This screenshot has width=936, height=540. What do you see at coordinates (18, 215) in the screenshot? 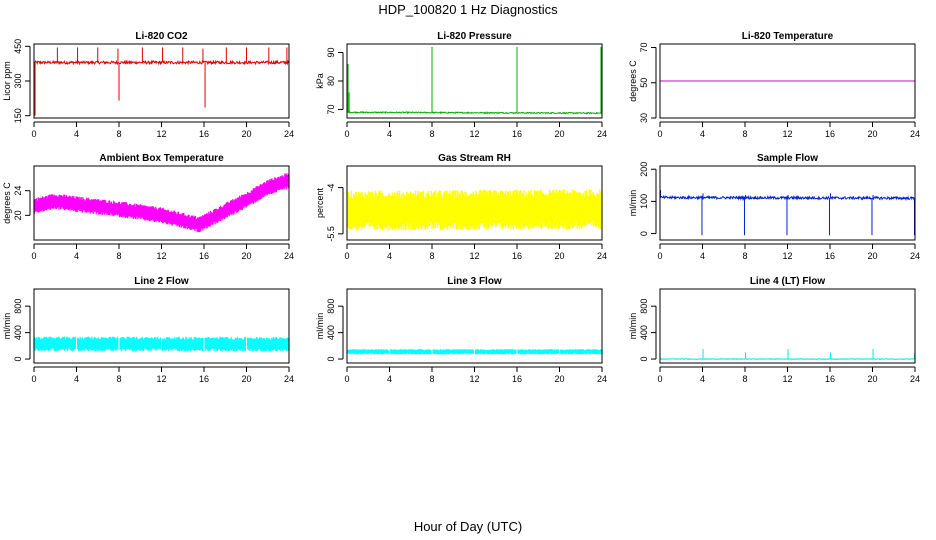
I see `y-tick-label: 20` at bounding box center [18, 215].